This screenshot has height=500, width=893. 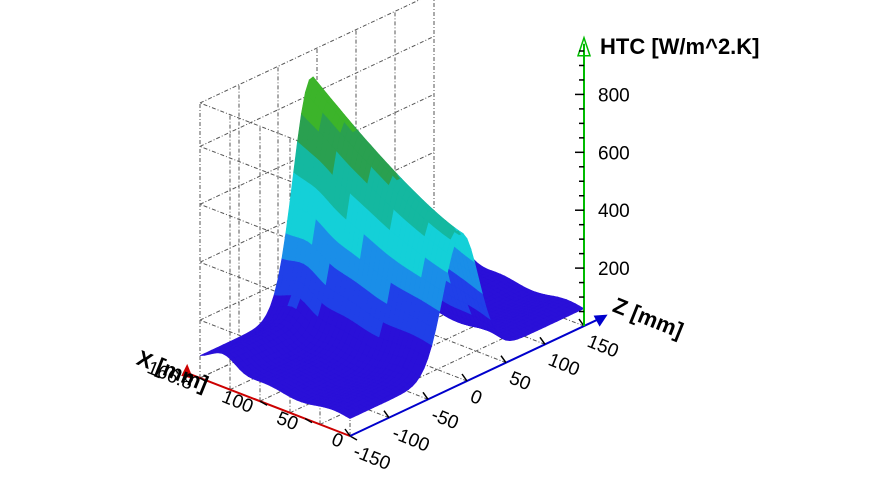 What do you see at coordinates (614, 211) in the screenshot?
I see `y-tick-label: 400` at bounding box center [614, 211].